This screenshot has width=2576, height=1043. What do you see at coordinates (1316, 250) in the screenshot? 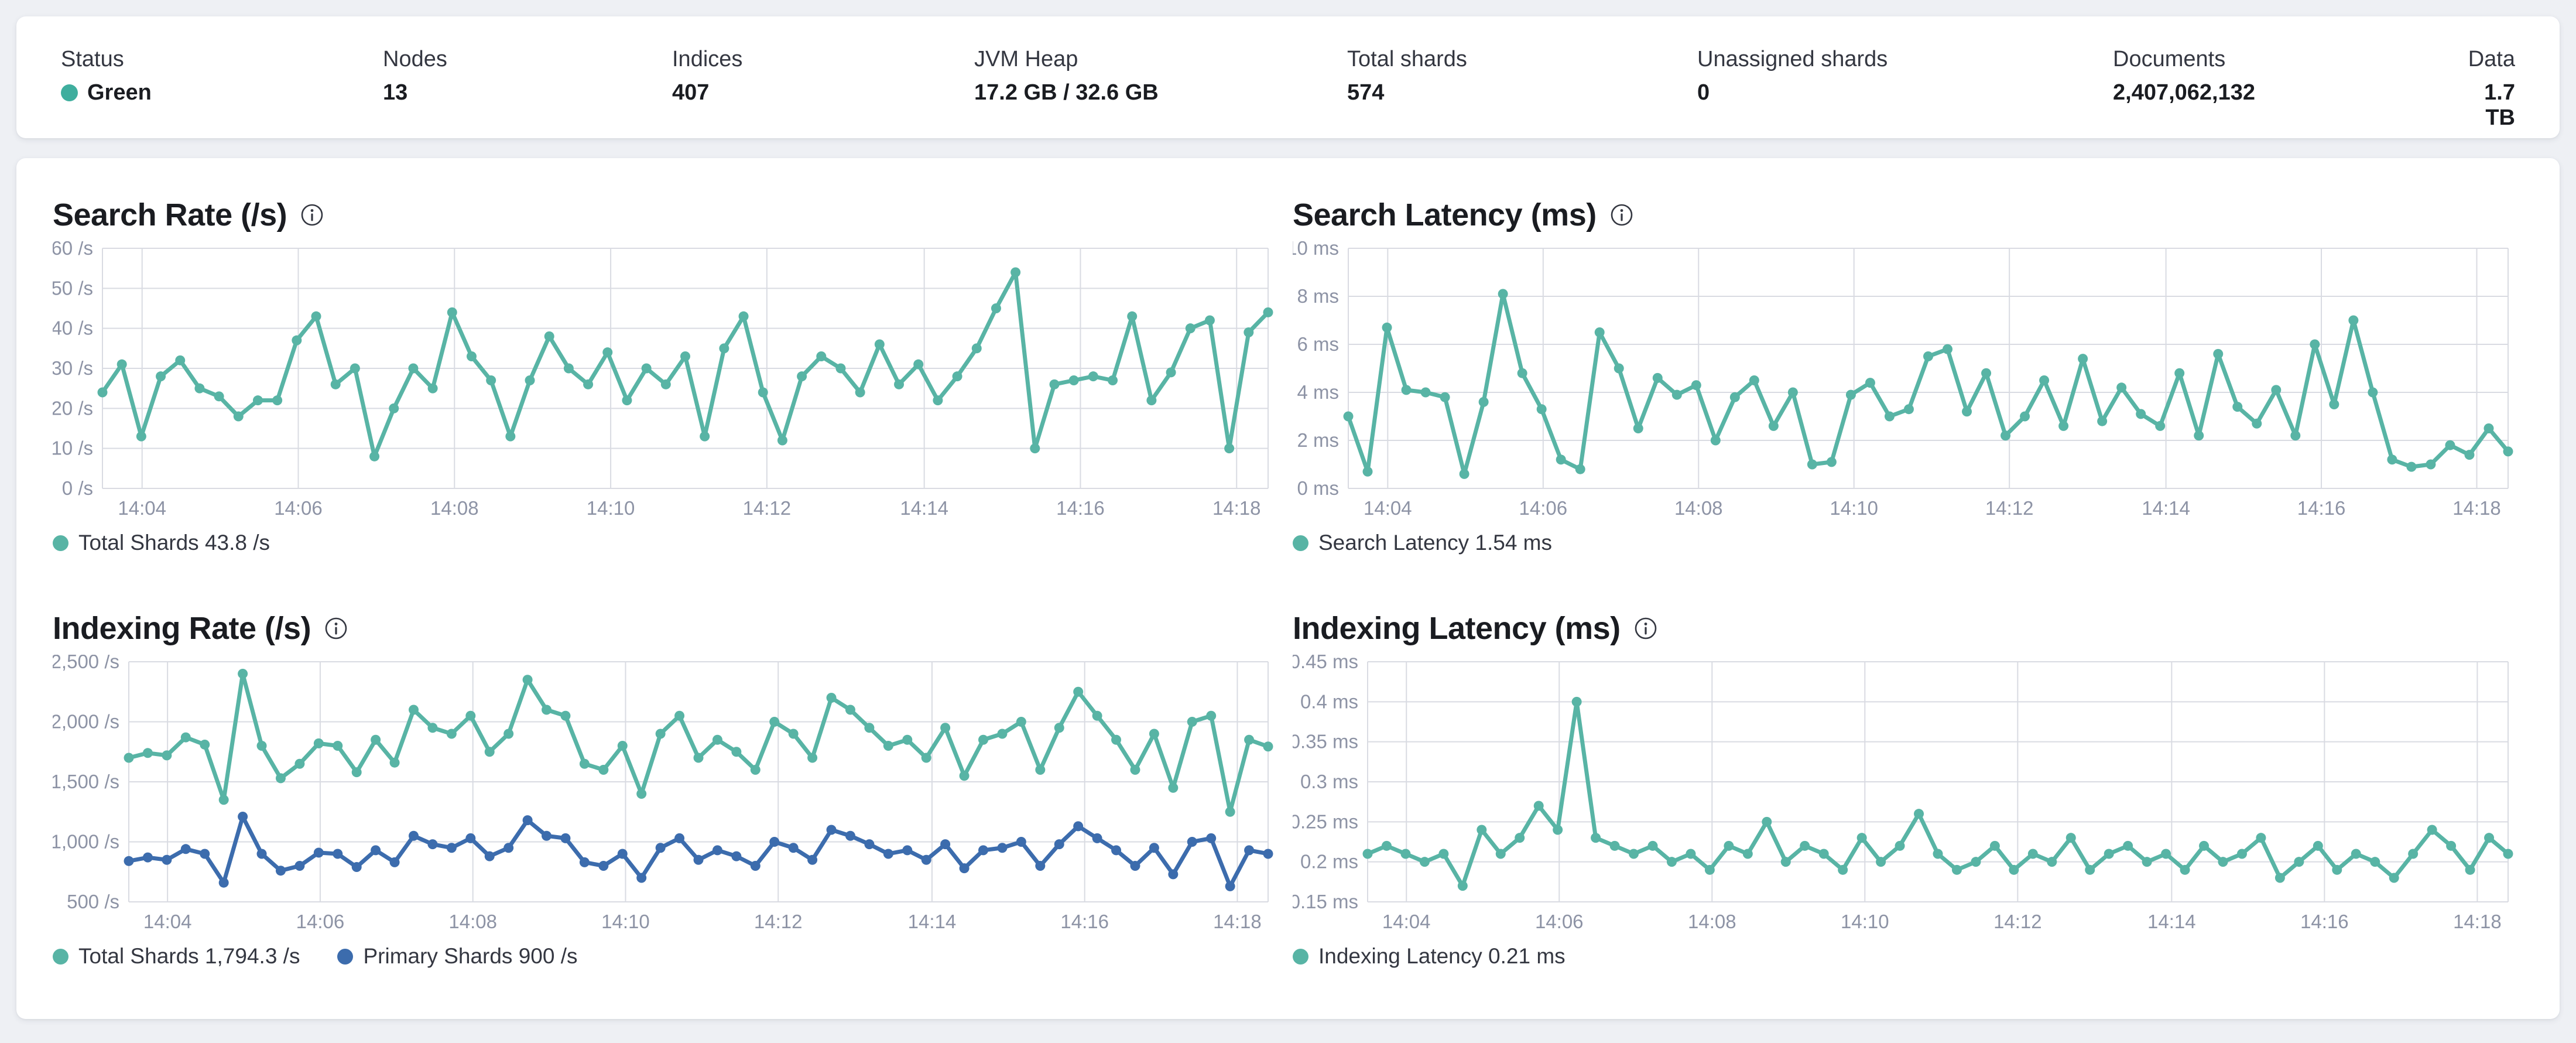
I see `svg-text: 10 ms` at bounding box center [1316, 250].